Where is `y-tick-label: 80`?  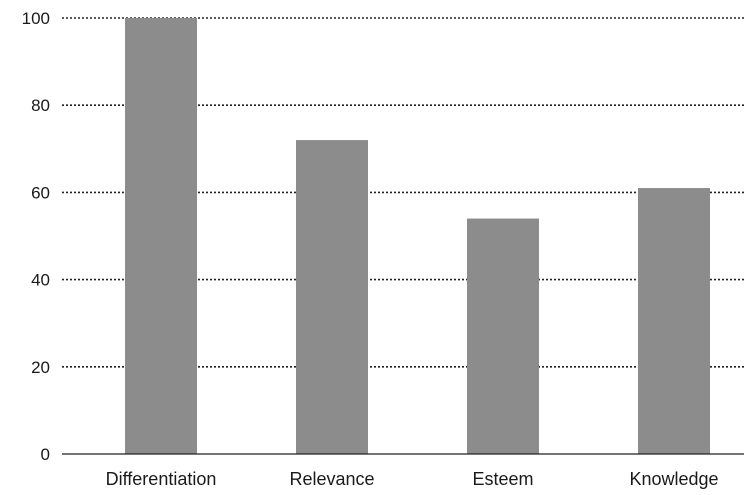
y-tick-label: 80 is located at coordinates (40, 105).